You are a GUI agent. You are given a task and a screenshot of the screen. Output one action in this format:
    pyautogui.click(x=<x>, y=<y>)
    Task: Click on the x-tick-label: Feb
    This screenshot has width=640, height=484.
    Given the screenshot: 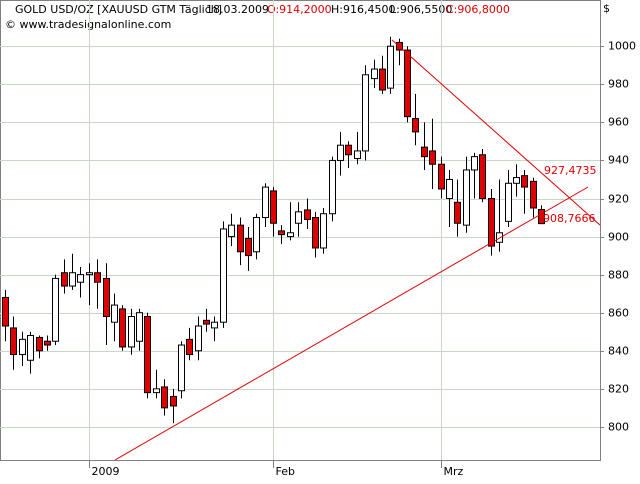 What is the action you would take?
    pyautogui.click(x=285, y=471)
    